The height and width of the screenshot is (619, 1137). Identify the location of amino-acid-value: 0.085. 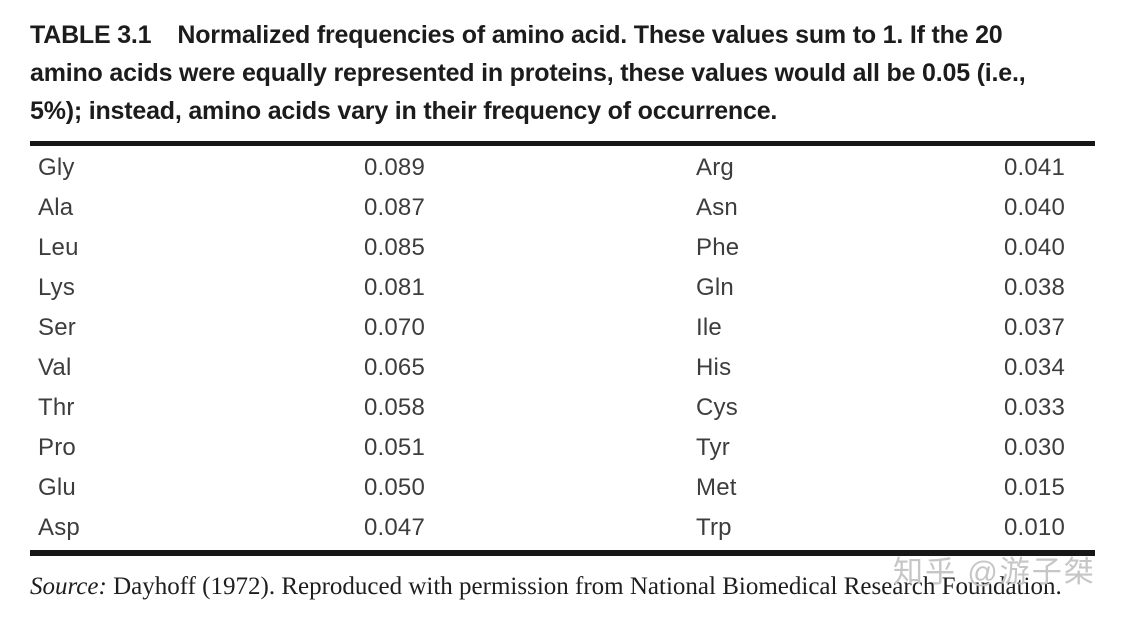
(394, 247).